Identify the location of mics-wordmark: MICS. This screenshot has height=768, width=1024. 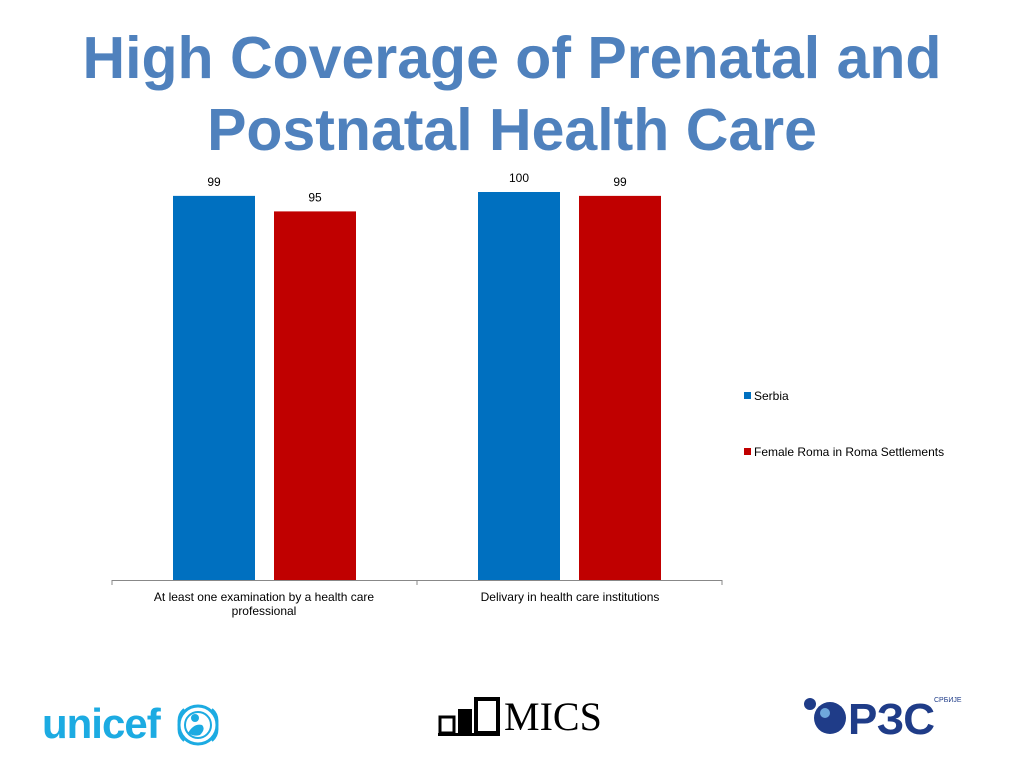
(553, 716).